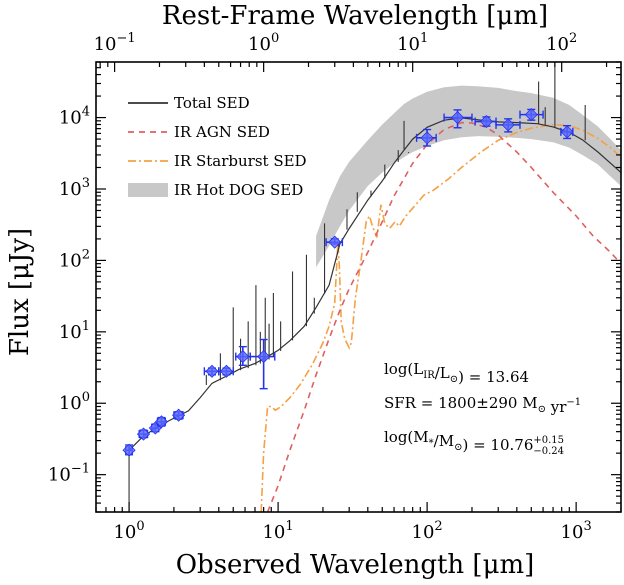 The height and width of the screenshot is (585, 624). What do you see at coordinates (74, 402) in the screenshot?
I see `y-tick-label-1: 10⁰` at bounding box center [74, 402].